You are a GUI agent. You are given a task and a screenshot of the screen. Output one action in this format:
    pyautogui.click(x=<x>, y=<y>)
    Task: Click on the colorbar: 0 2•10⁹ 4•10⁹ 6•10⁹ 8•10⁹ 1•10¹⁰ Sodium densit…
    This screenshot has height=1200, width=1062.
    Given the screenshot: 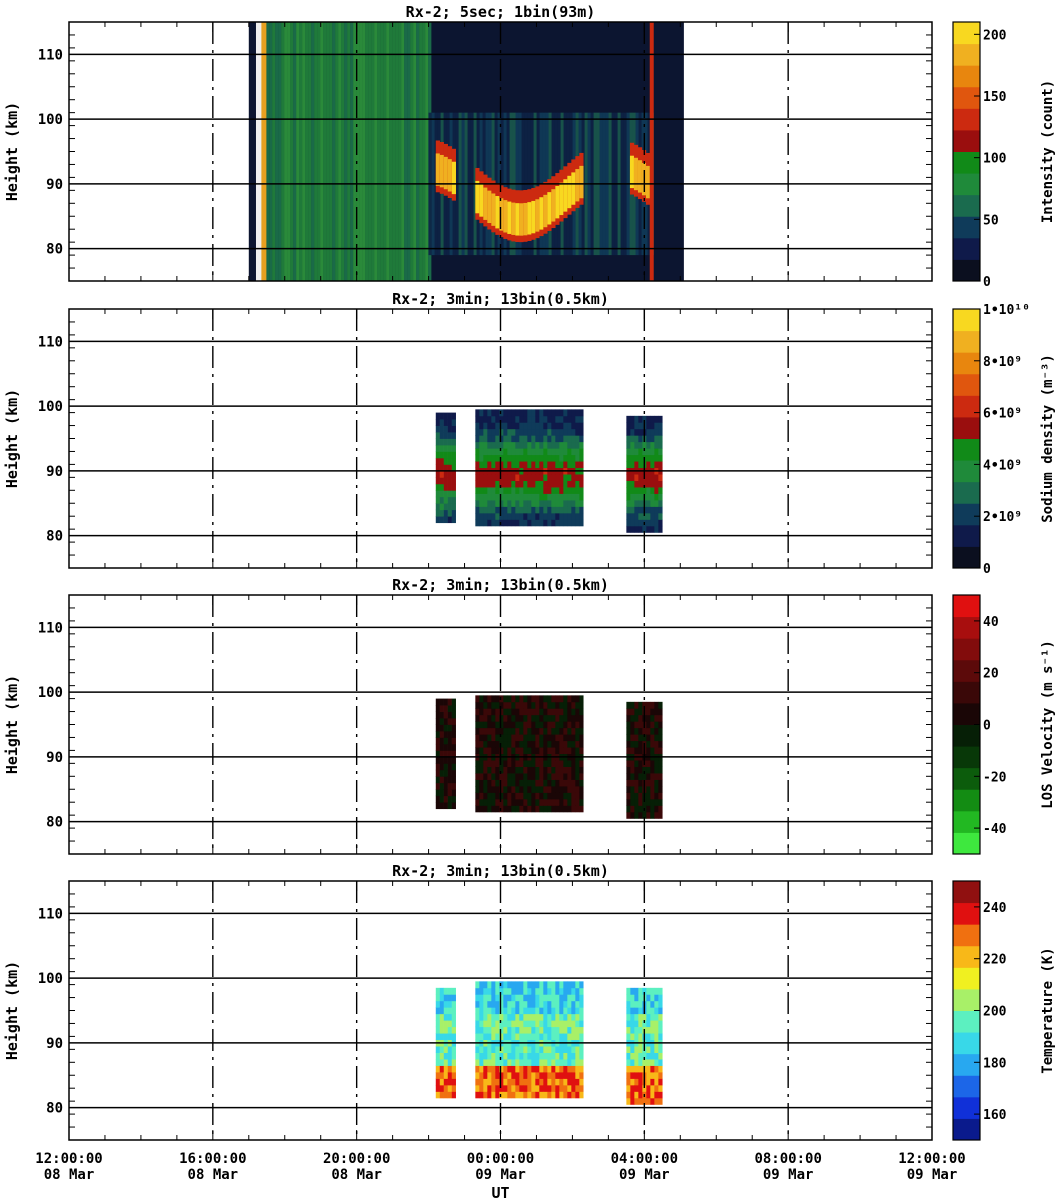 What is the action you would take?
    pyautogui.click(x=1004, y=440)
    